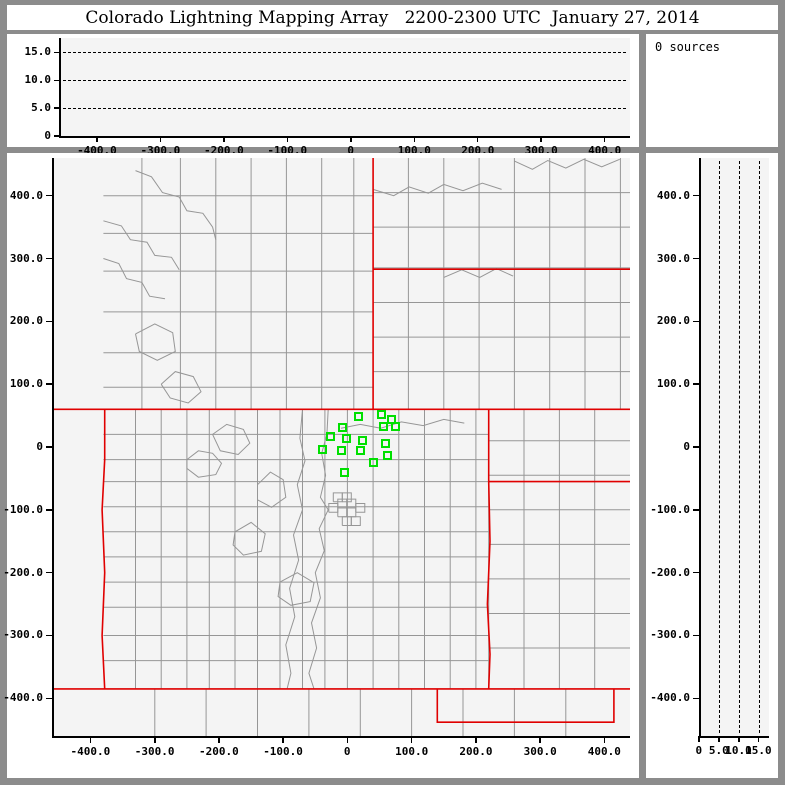  I want to click on y-tick-label: 400.0, so click(26, 195).